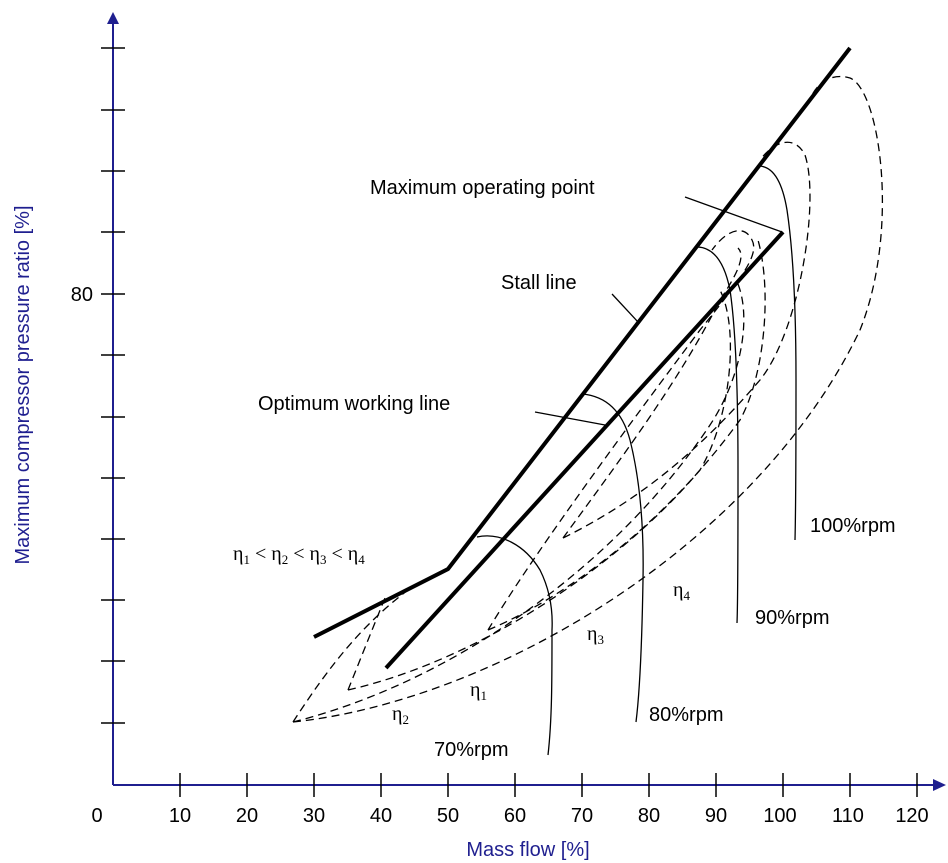 The image size is (948, 863). What do you see at coordinates (113, 385) in the screenshot?
I see `y-ticks` at bounding box center [113, 385].